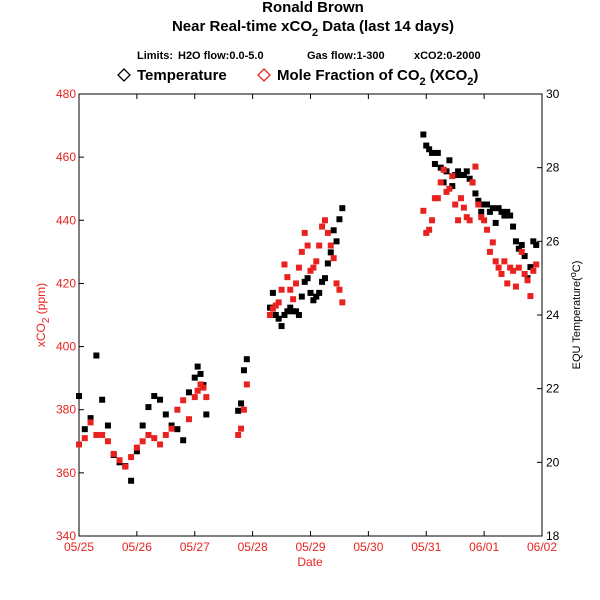 The image size is (600, 600). Describe the element at coordinates (426, 547) in the screenshot. I see `x-tick-label: 05/31` at that location.